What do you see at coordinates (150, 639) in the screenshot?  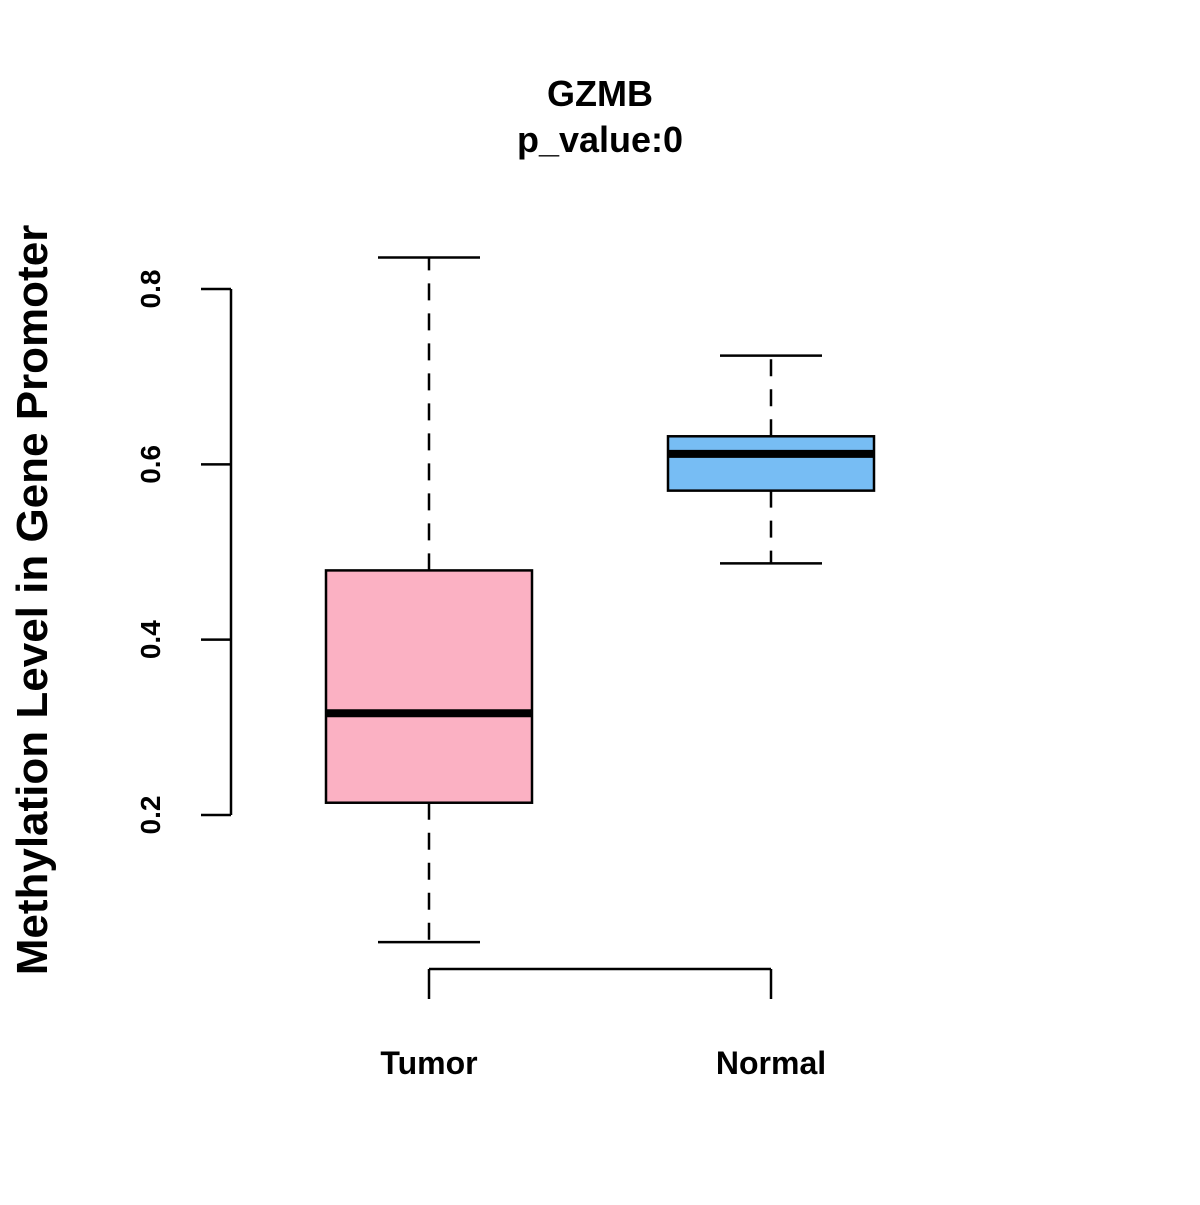 I see `y-tick-label: 0.4` at bounding box center [150, 639].